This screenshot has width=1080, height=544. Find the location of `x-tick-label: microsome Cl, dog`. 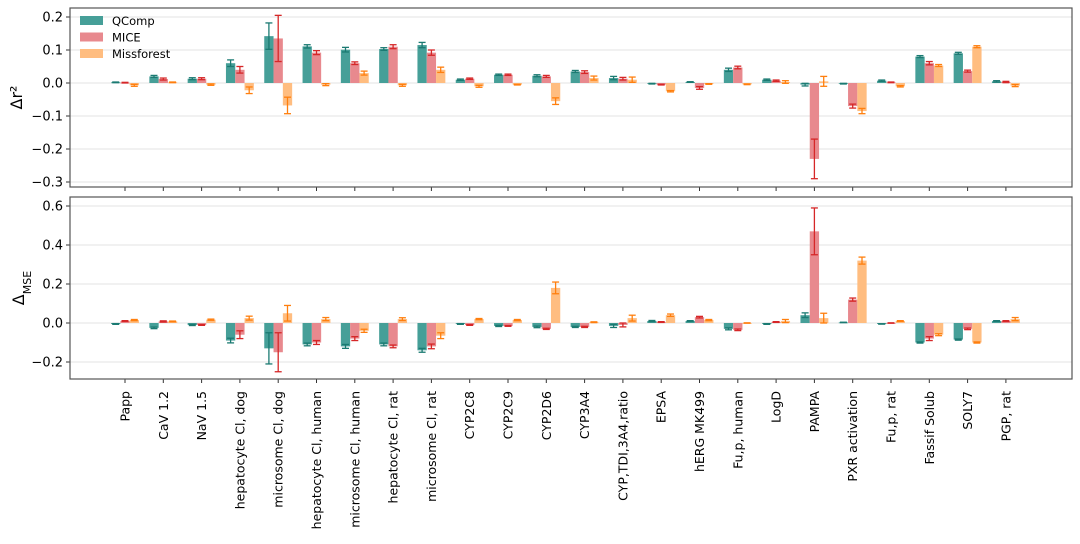

x-tick-label: microsome Cl, dog is located at coordinates (278, 449).